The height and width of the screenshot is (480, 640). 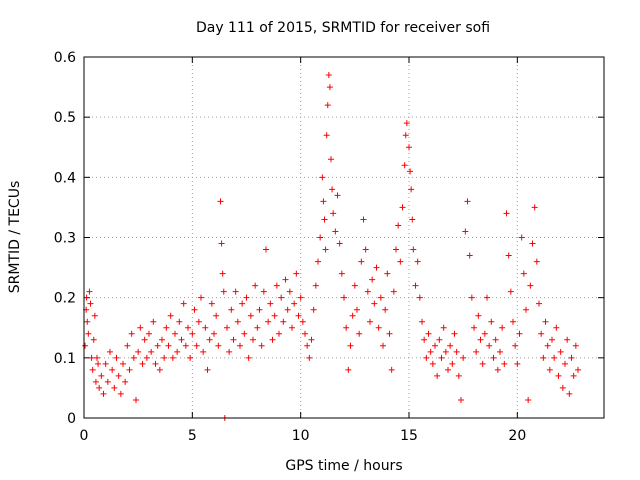 What do you see at coordinates (65, 359) in the screenshot?
I see `y-tick-label: 0.1` at bounding box center [65, 359].